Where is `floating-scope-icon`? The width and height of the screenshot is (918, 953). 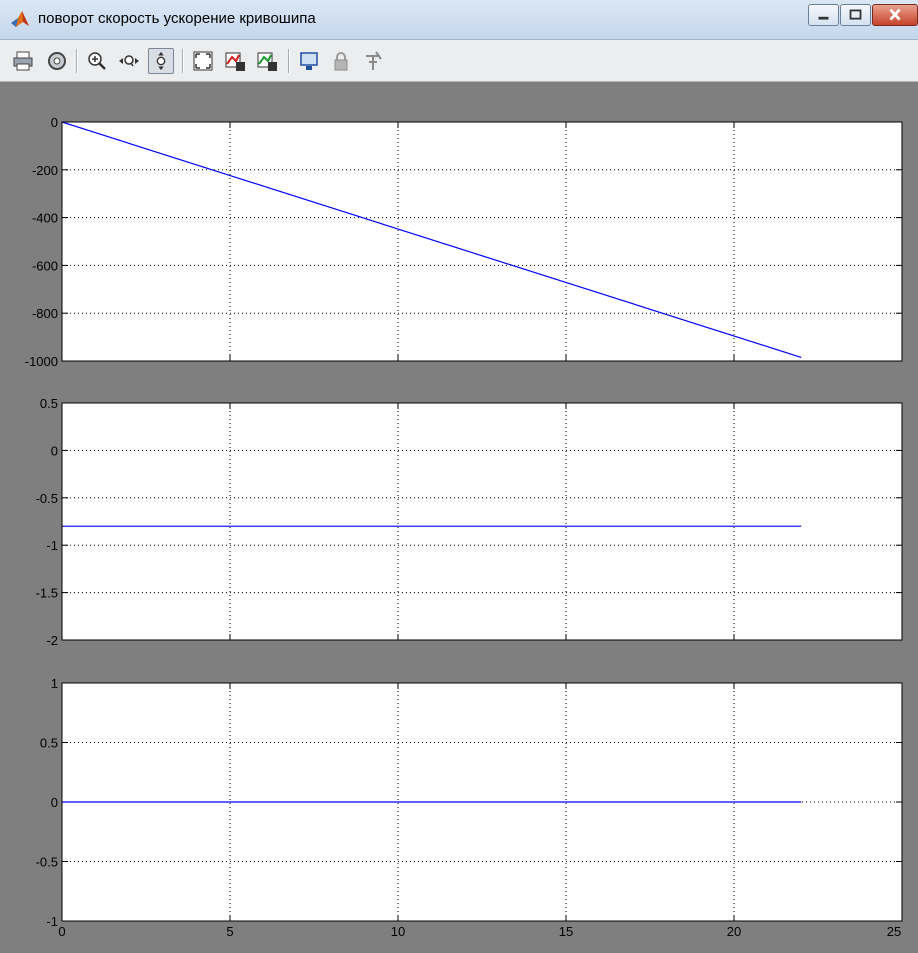 floating-scope-icon is located at coordinates (309, 61).